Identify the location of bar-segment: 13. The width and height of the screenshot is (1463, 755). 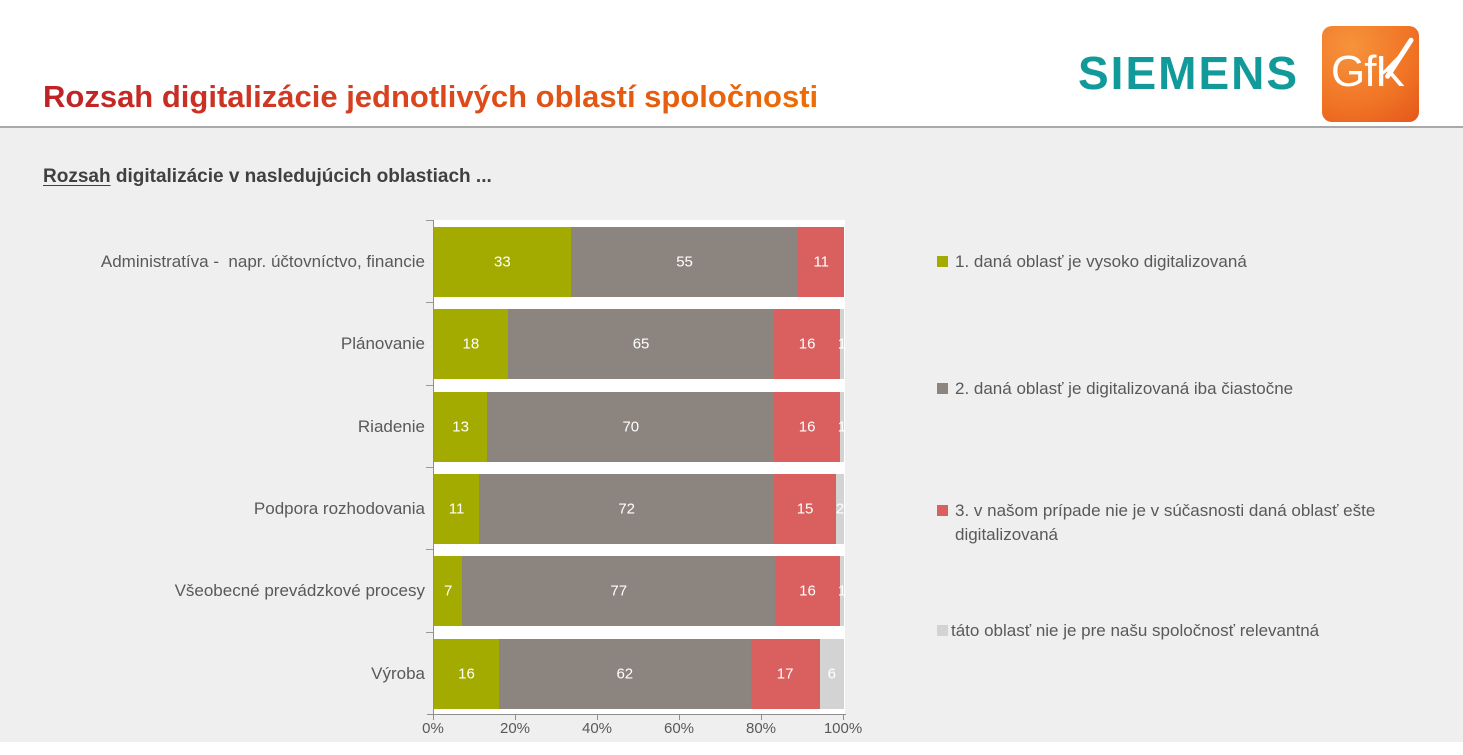
(461, 426).